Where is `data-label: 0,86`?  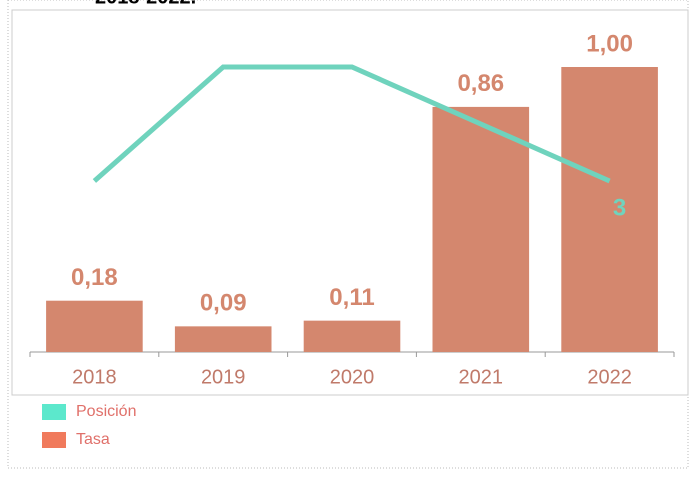 data-label: 0,86 is located at coordinates (480, 83).